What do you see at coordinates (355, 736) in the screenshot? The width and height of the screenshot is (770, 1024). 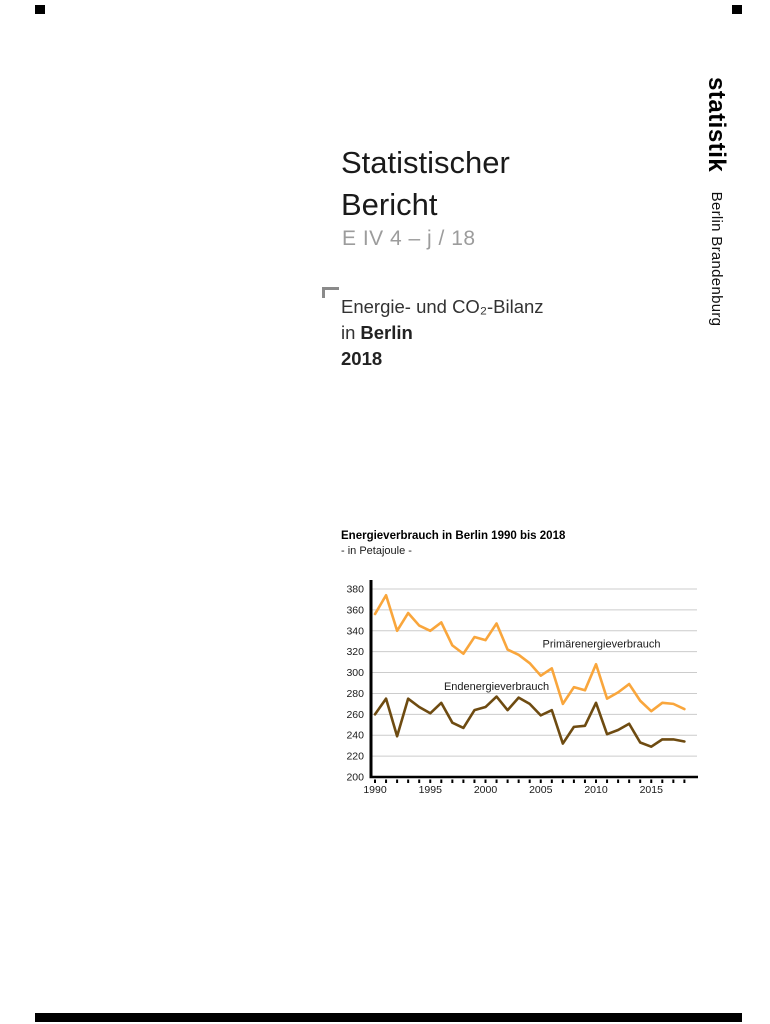 I see `y-tick-label: 240` at bounding box center [355, 736].